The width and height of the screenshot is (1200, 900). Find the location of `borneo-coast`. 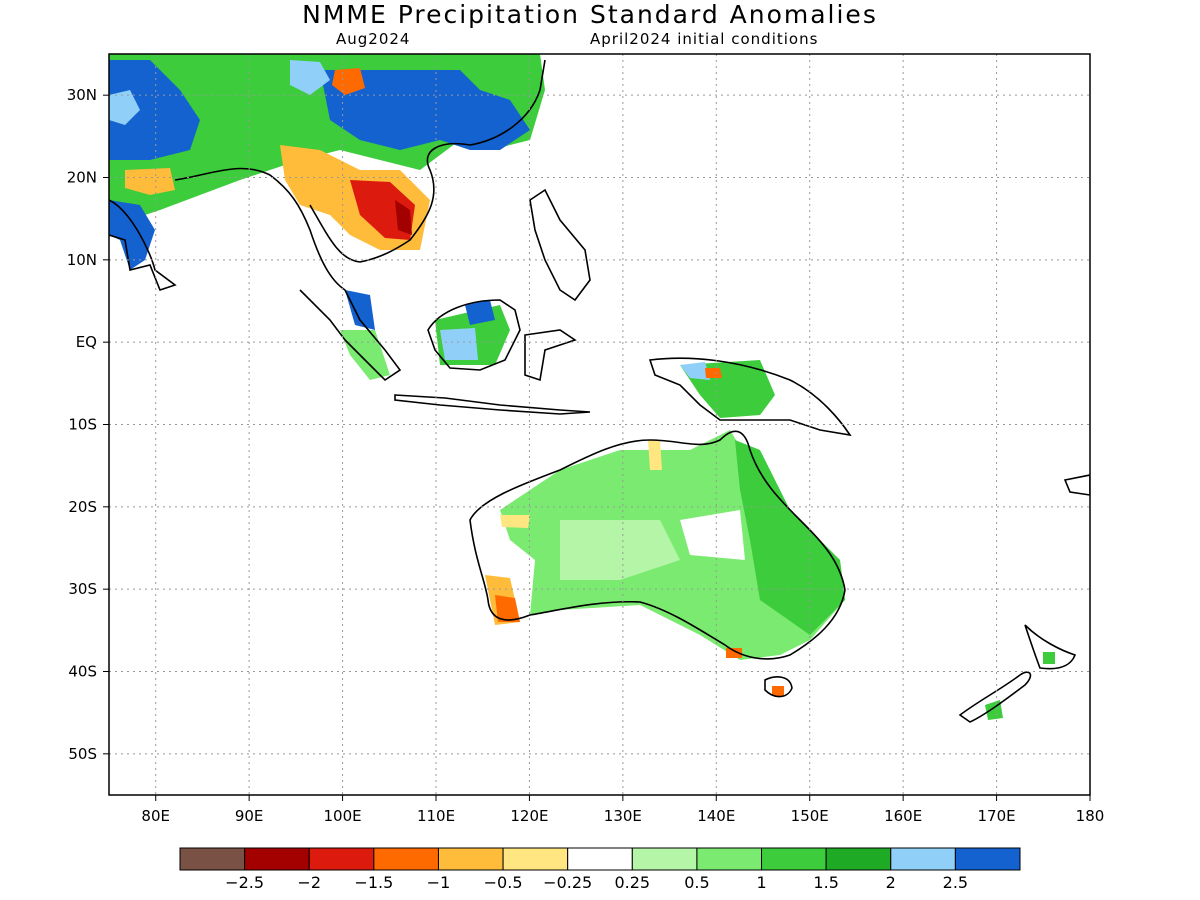

borneo-coast is located at coordinates (474, 335).